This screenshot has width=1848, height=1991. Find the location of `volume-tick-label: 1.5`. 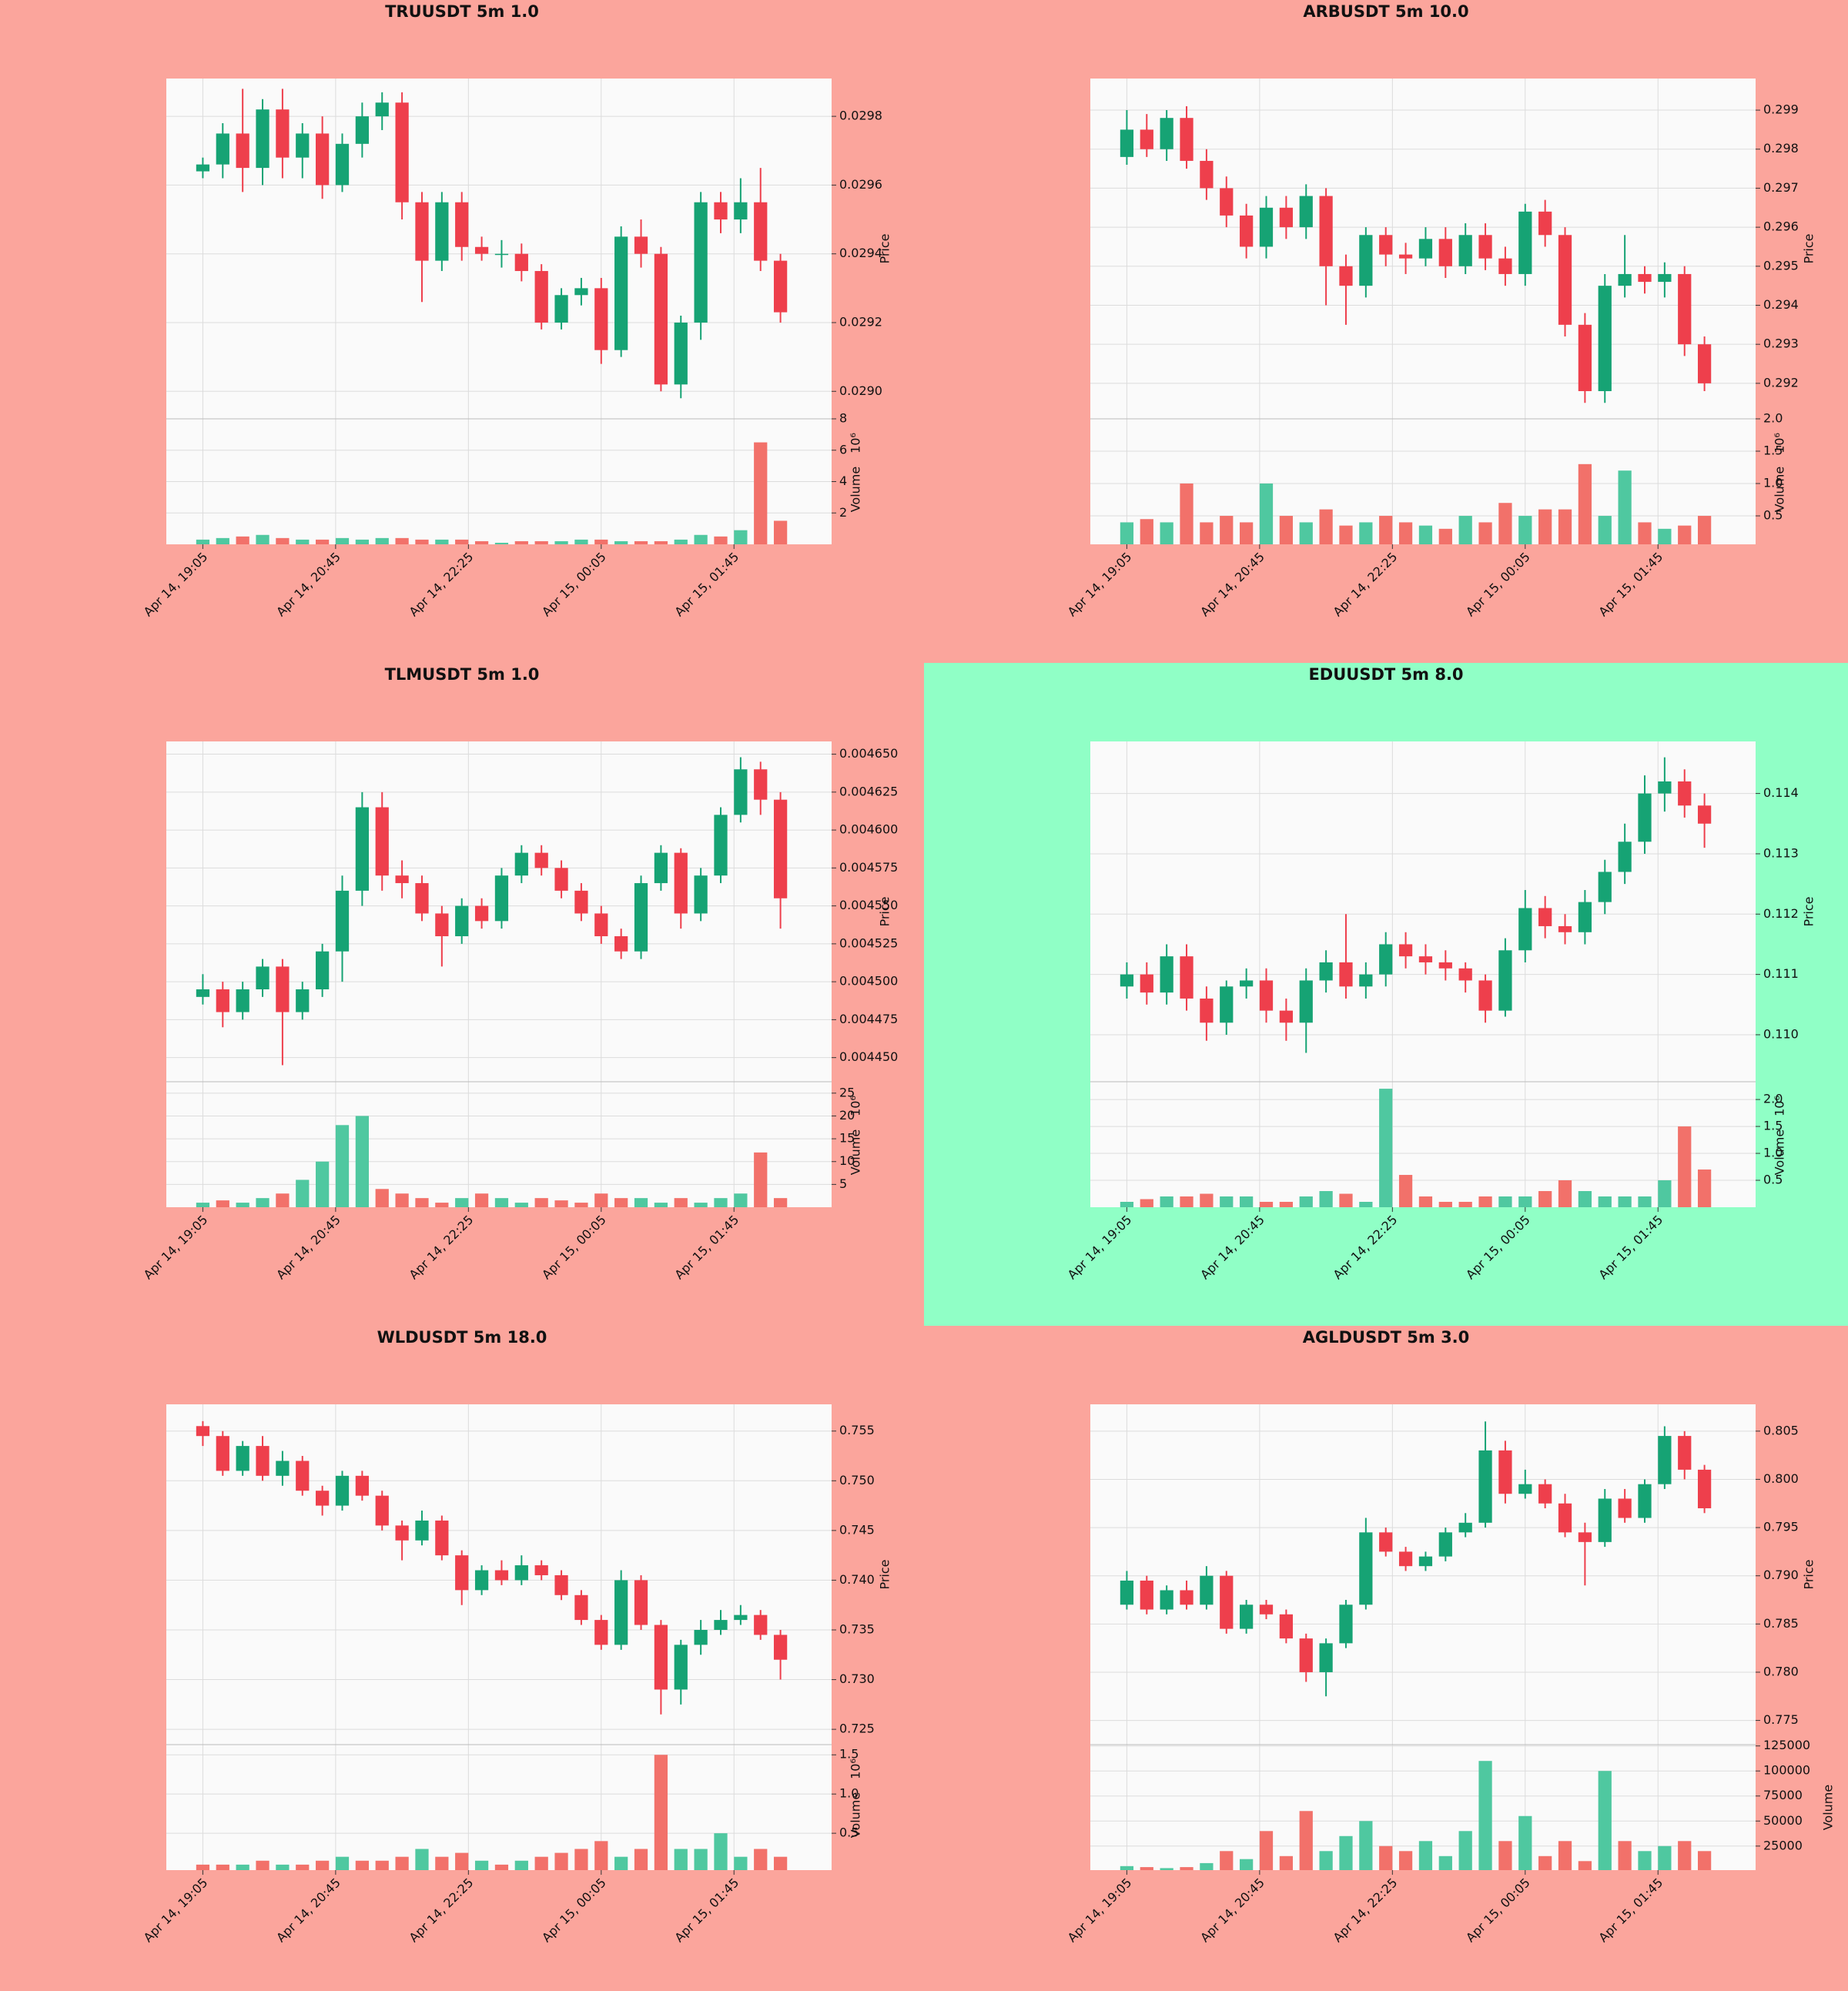

volume-tick-label: 1.5 is located at coordinates (1773, 1126).